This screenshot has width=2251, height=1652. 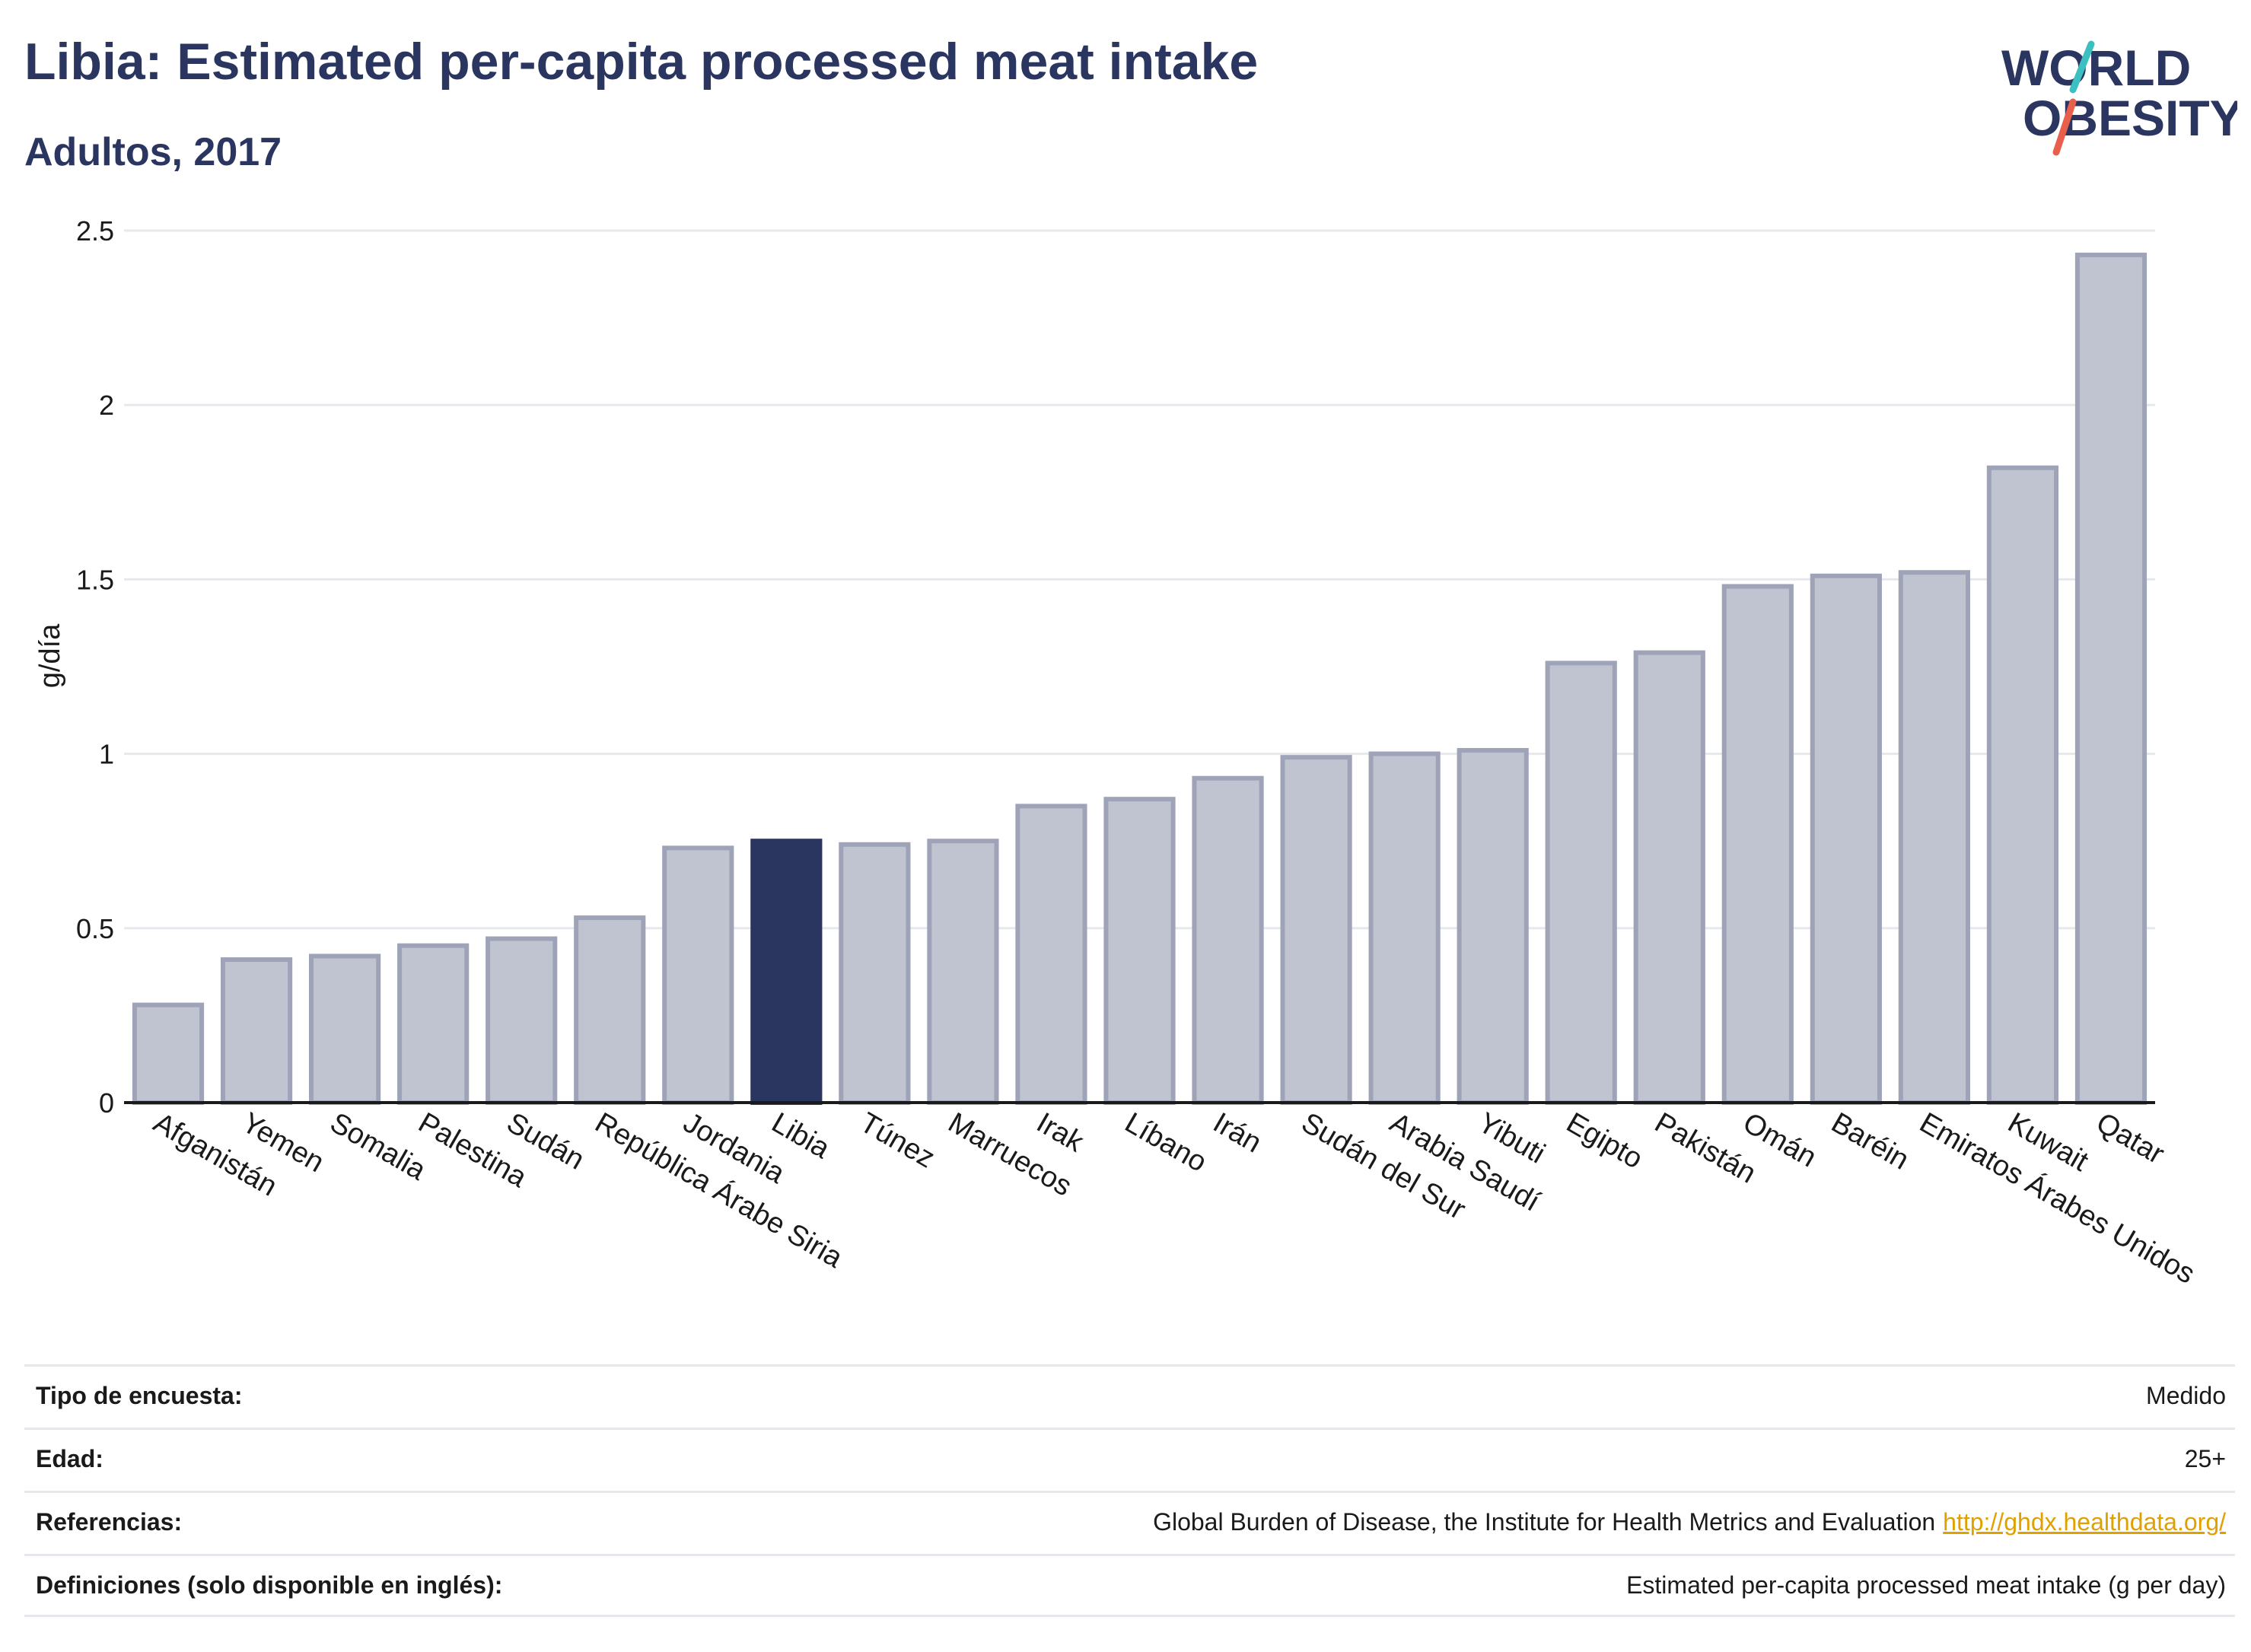 I want to click on info-value: Medido, so click(x=2186, y=1395).